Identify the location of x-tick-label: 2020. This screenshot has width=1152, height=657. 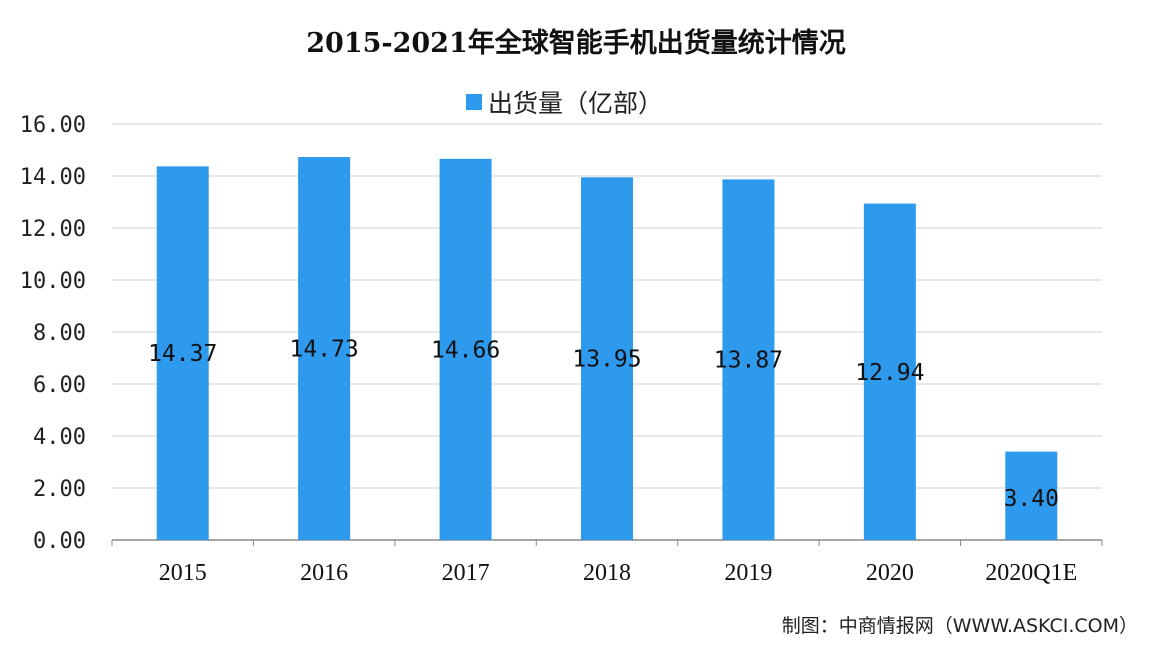
(890, 573).